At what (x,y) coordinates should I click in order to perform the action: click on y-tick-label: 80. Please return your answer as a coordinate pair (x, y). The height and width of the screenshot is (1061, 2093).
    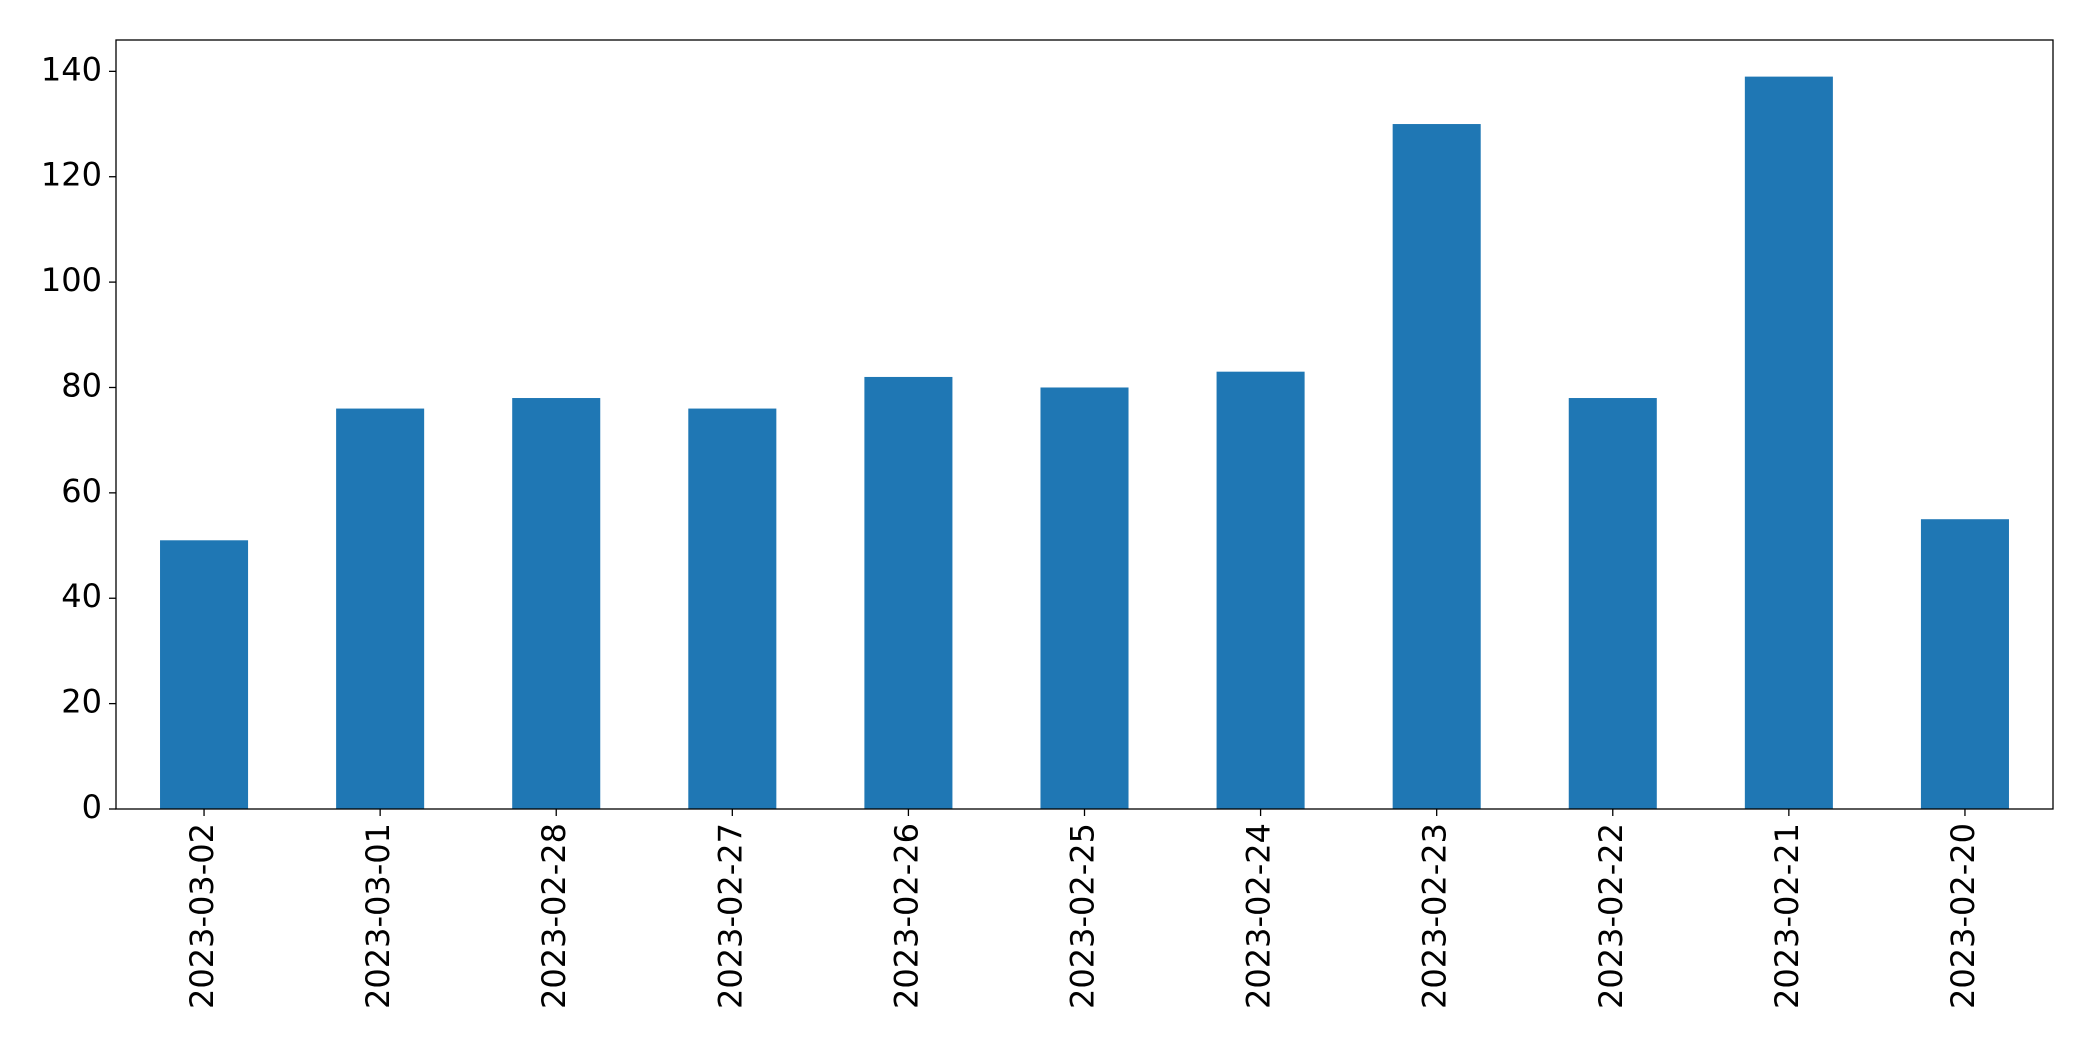
    Looking at the image, I should click on (81, 385).